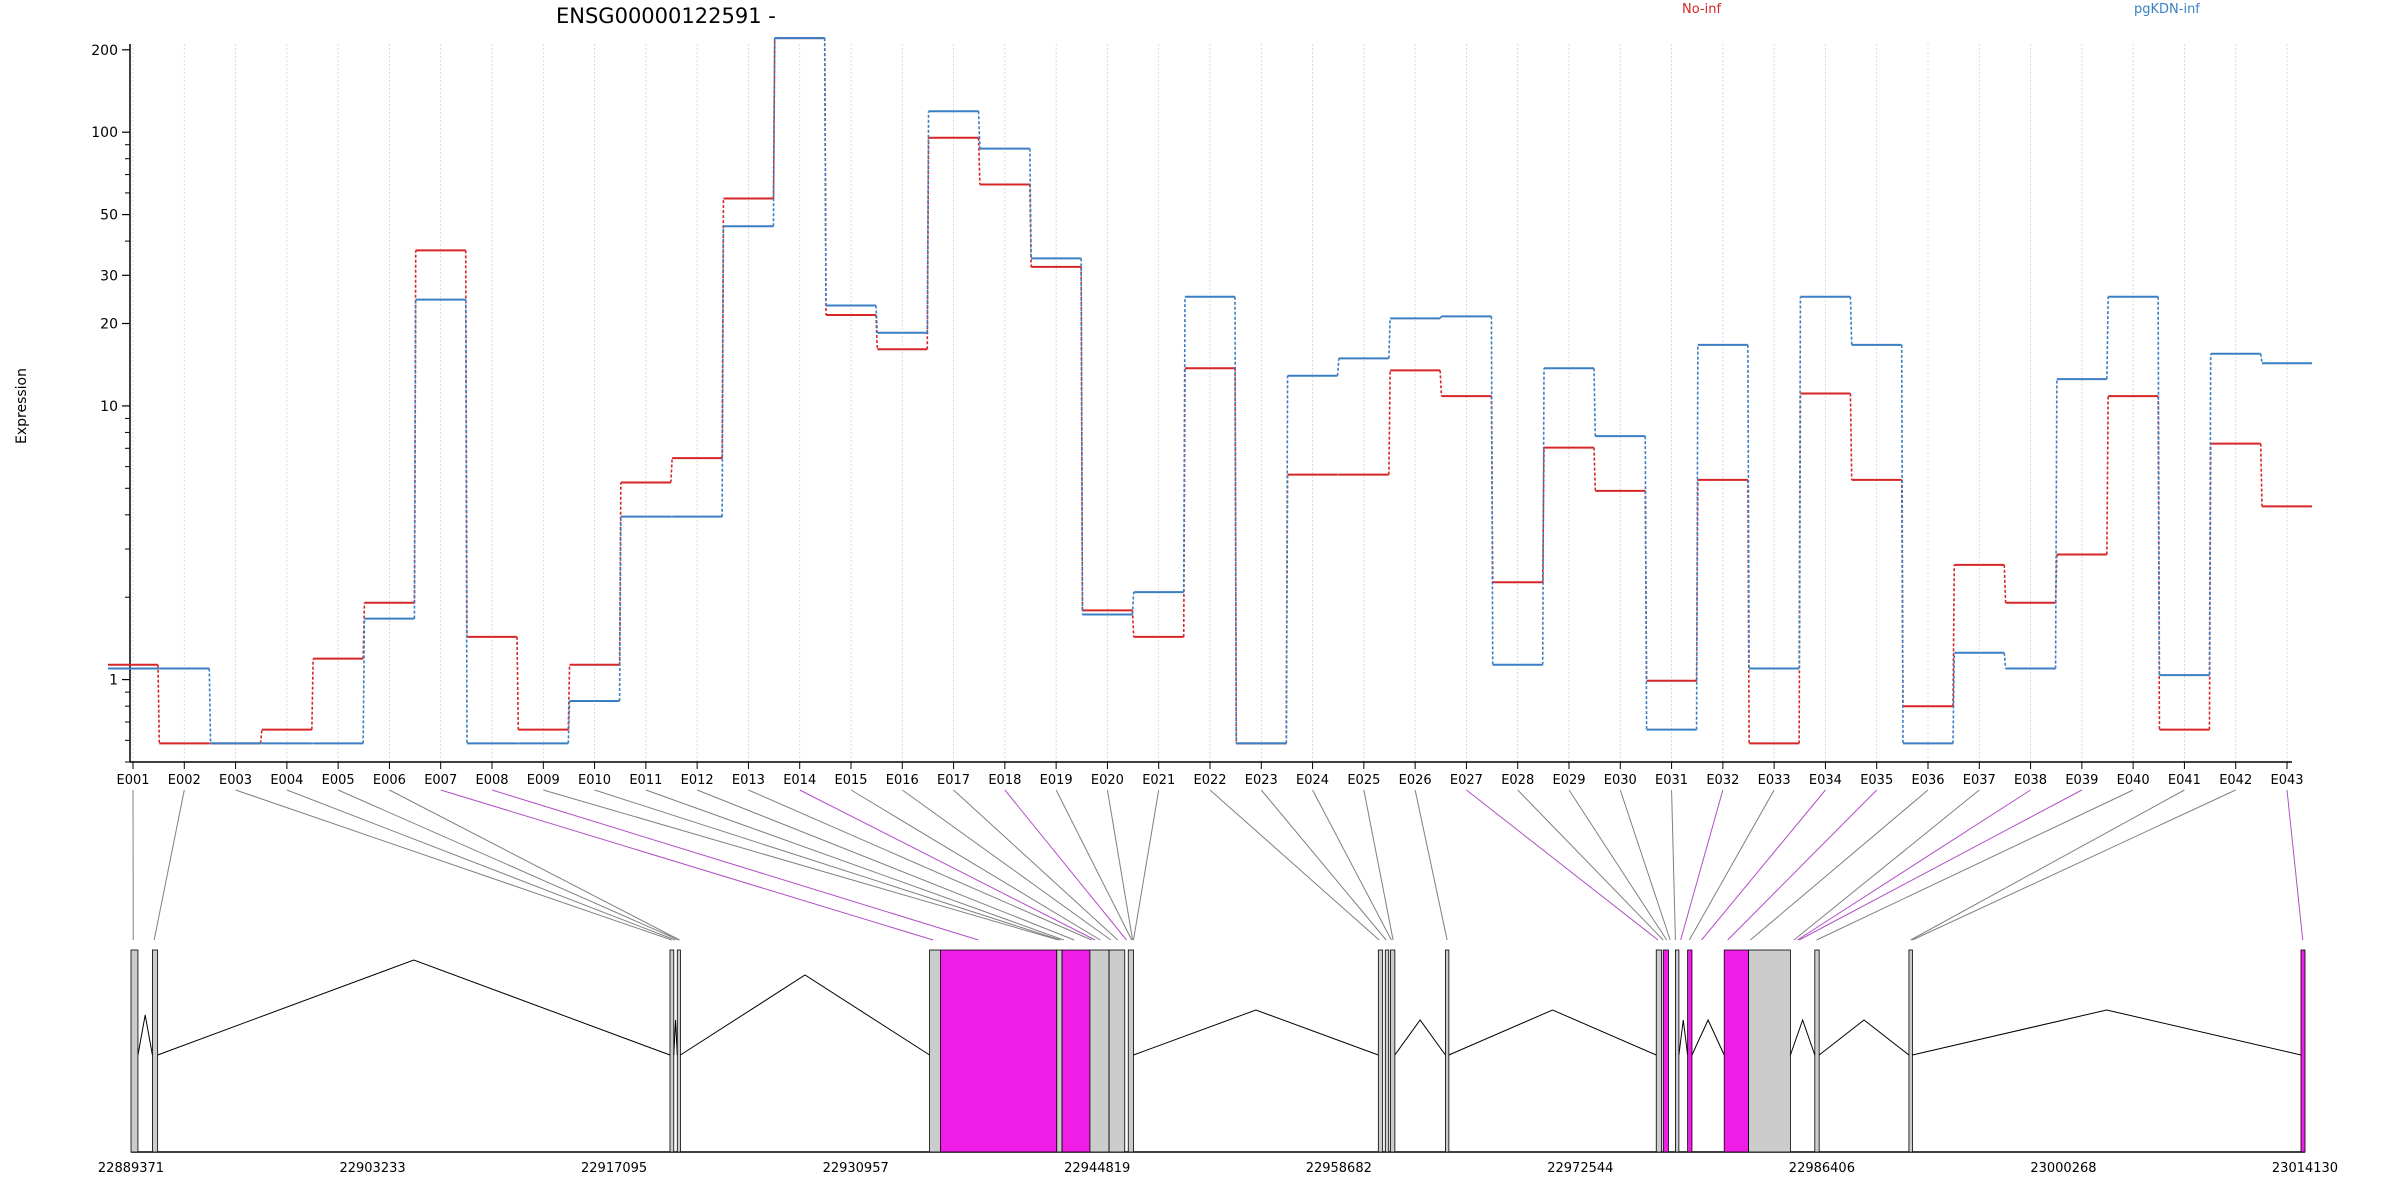 Image resolution: width=2400 pixels, height=1200 pixels. What do you see at coordinates (614, 1168) in the screenshot?
I see `coordinate-label: 22917095` at bounding box center [614, 1168].